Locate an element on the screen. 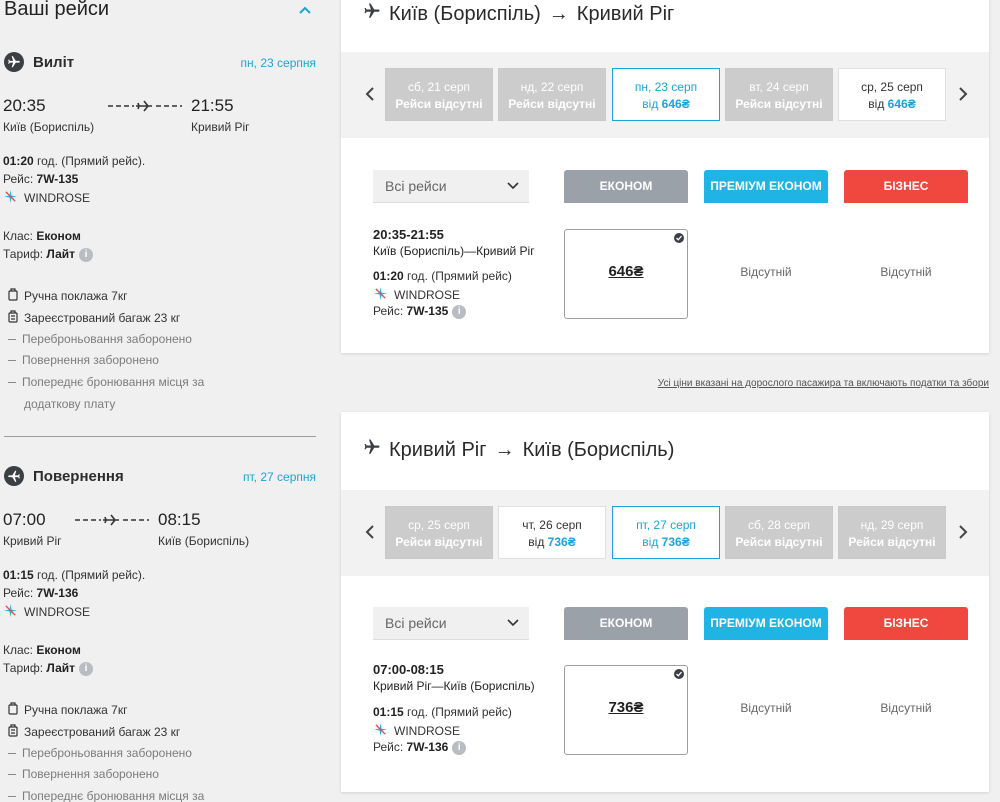 The height and width of the screenshot is (802, 1000). fare-price: 736₴ is located at coordinates (626, 707).